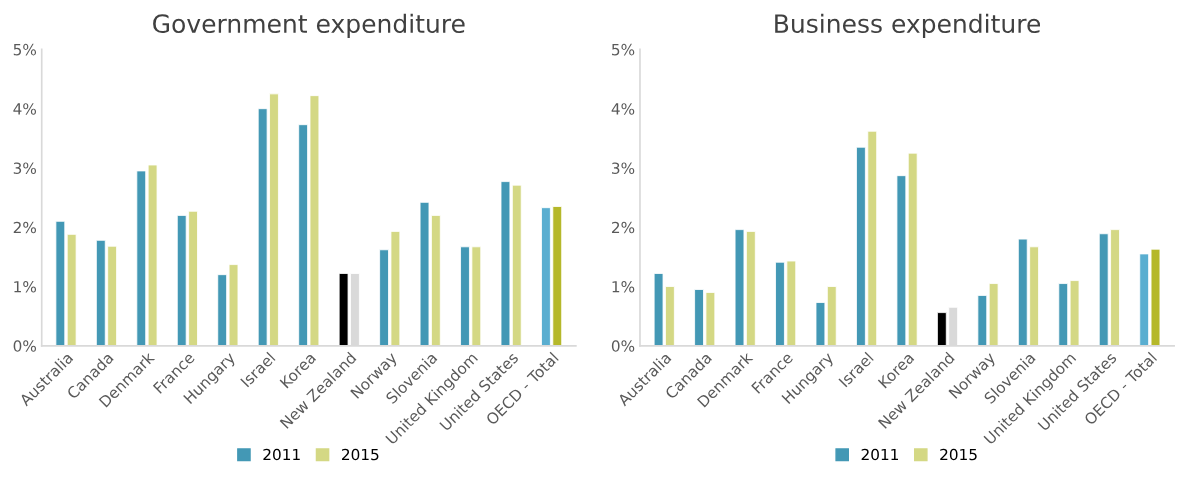 This screenshot has width=1192, height=494. What do you see at coordinates (907, 25) in the screenshot?
I see `chart-title: Business expenditure` at bounding box center [907, 25].